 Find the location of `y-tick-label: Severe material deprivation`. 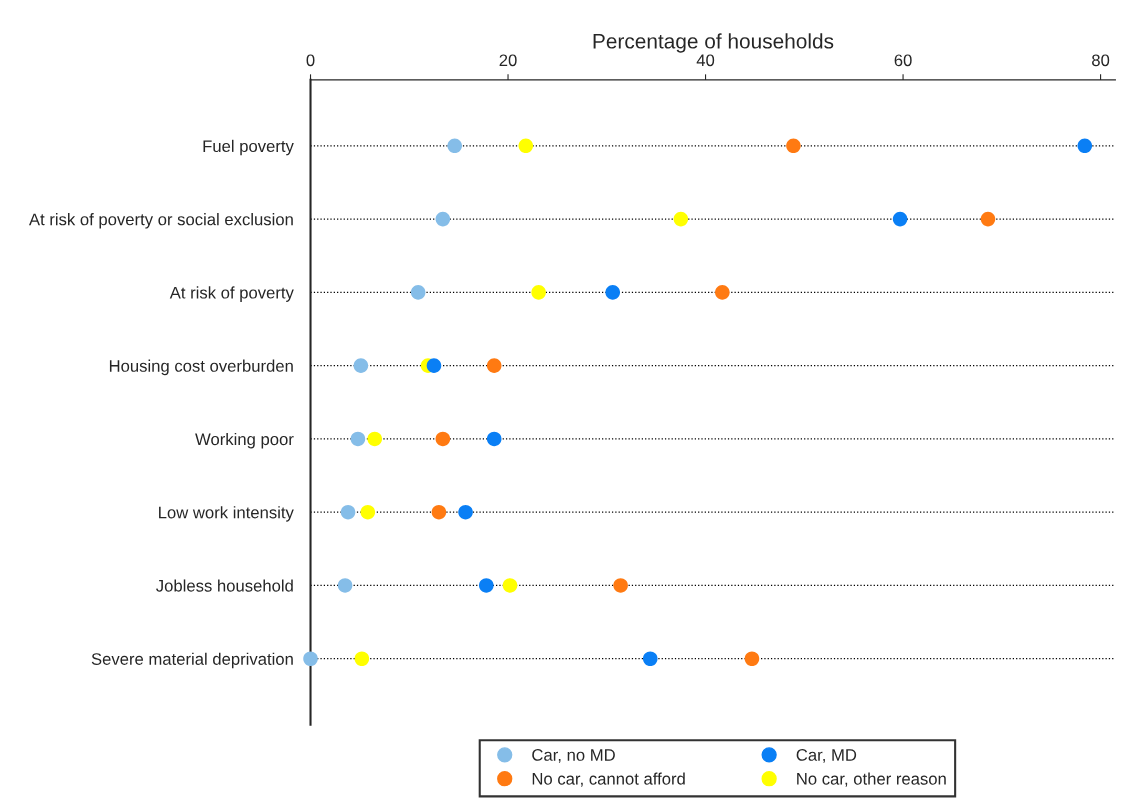

y-tick-label: Severe material deprivation is located at coordinates (192, 660).